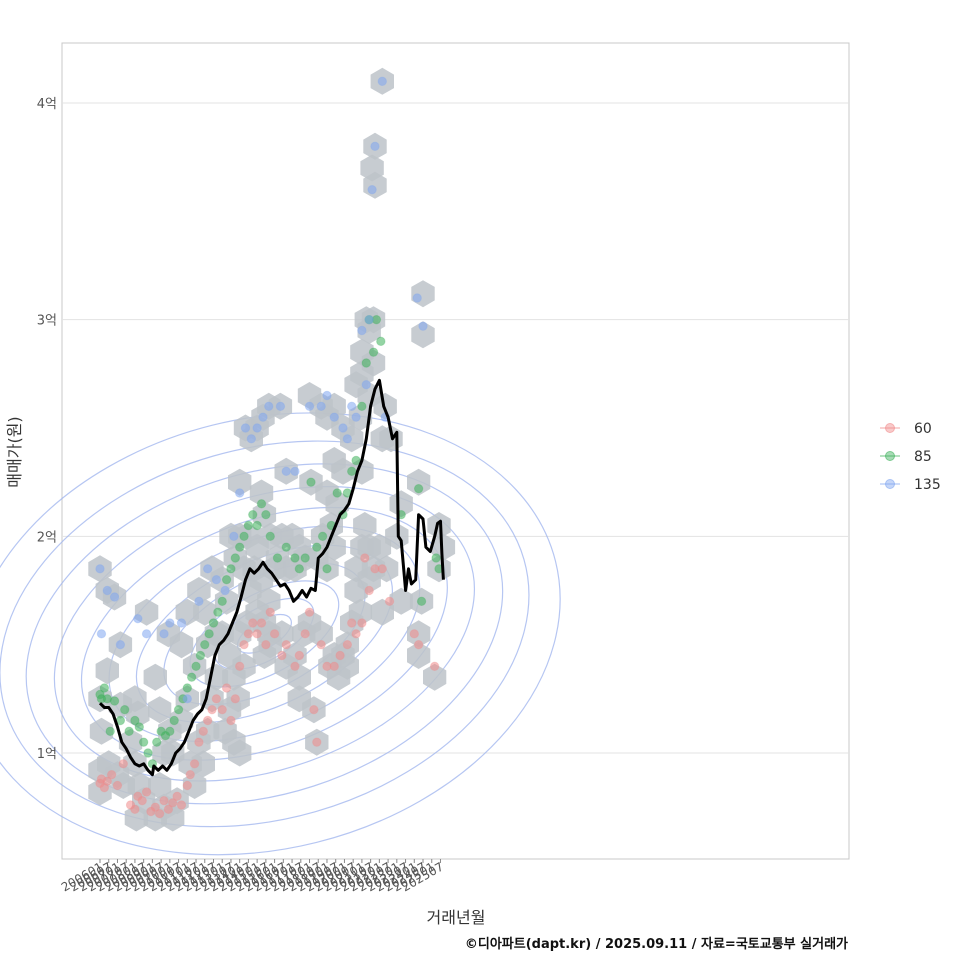 This screenshot has height=960, width=960. Describe the element at coordinates (47, 537) in the screenshot. I see `y-tick-label: 2억` at that location.